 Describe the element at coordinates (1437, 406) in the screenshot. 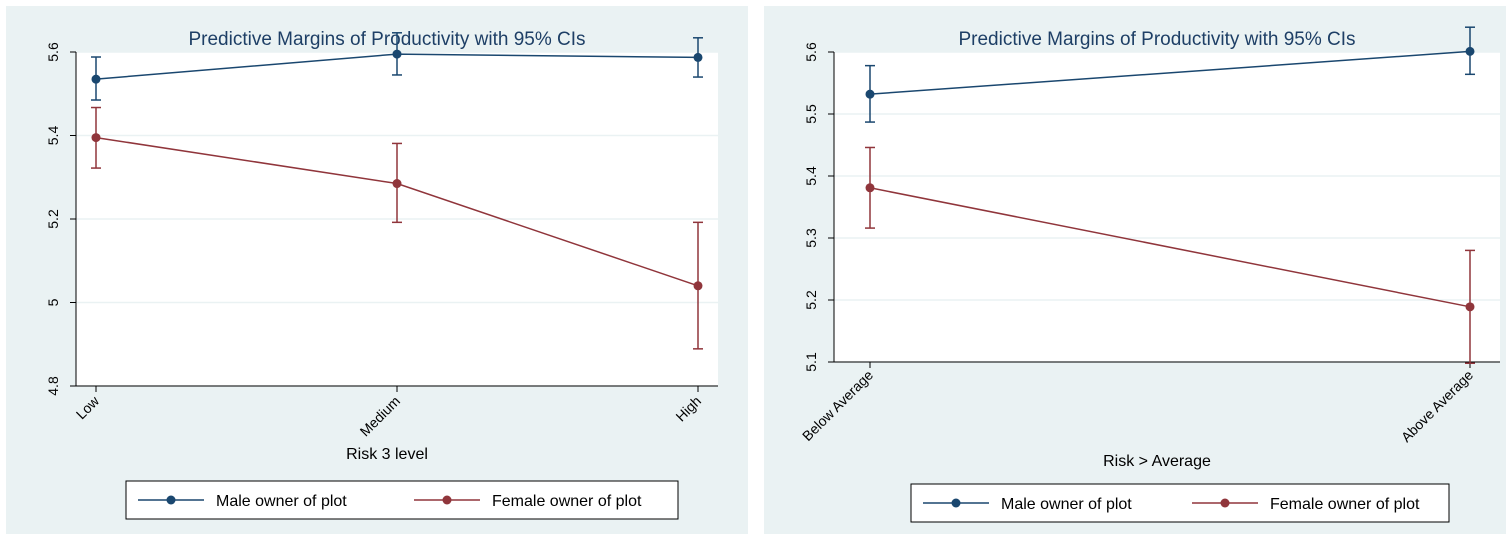

I see `x-tick-label: Above Average` at that location.